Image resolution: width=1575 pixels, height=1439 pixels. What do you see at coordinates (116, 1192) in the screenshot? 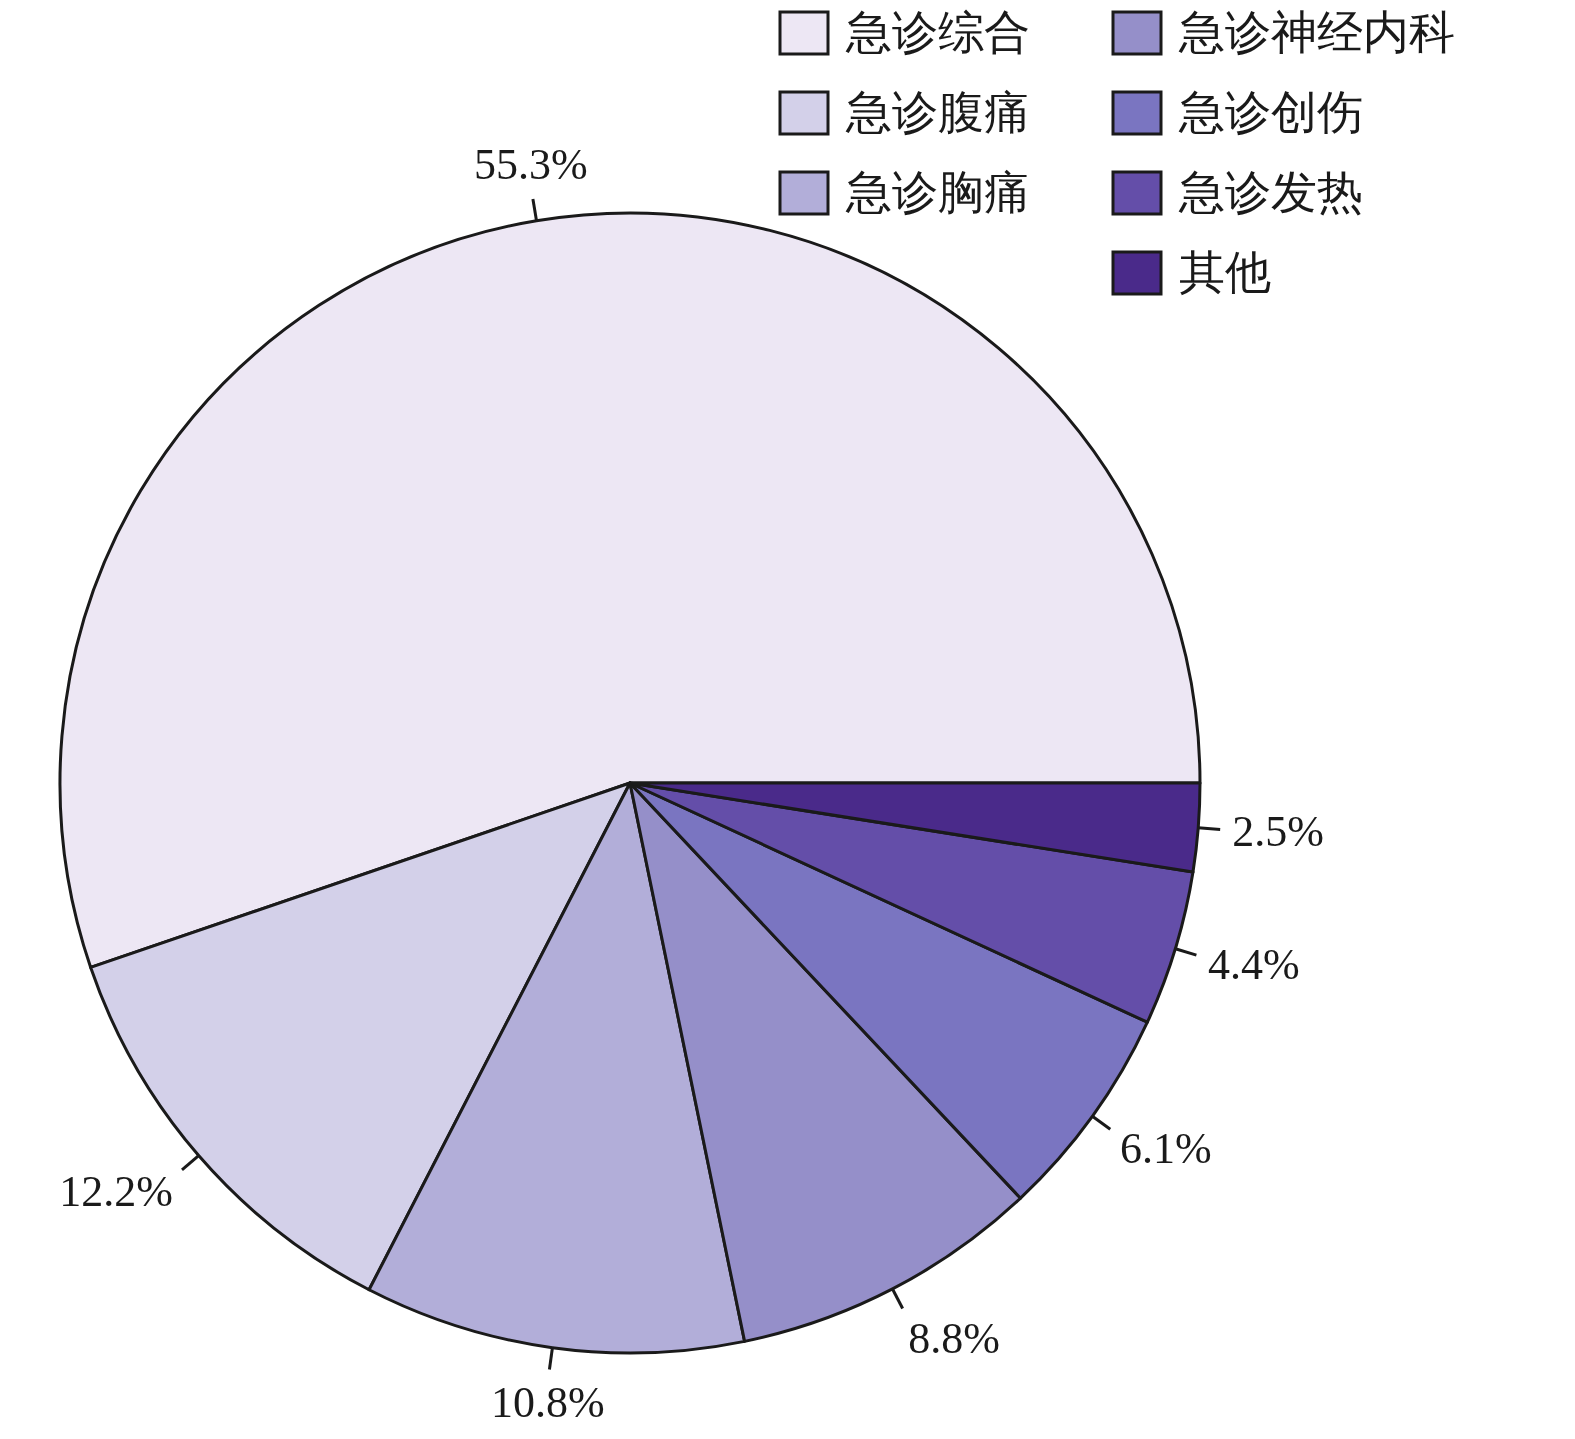
I see `data-label: 12.2%` at bounding box center [116, 1192].